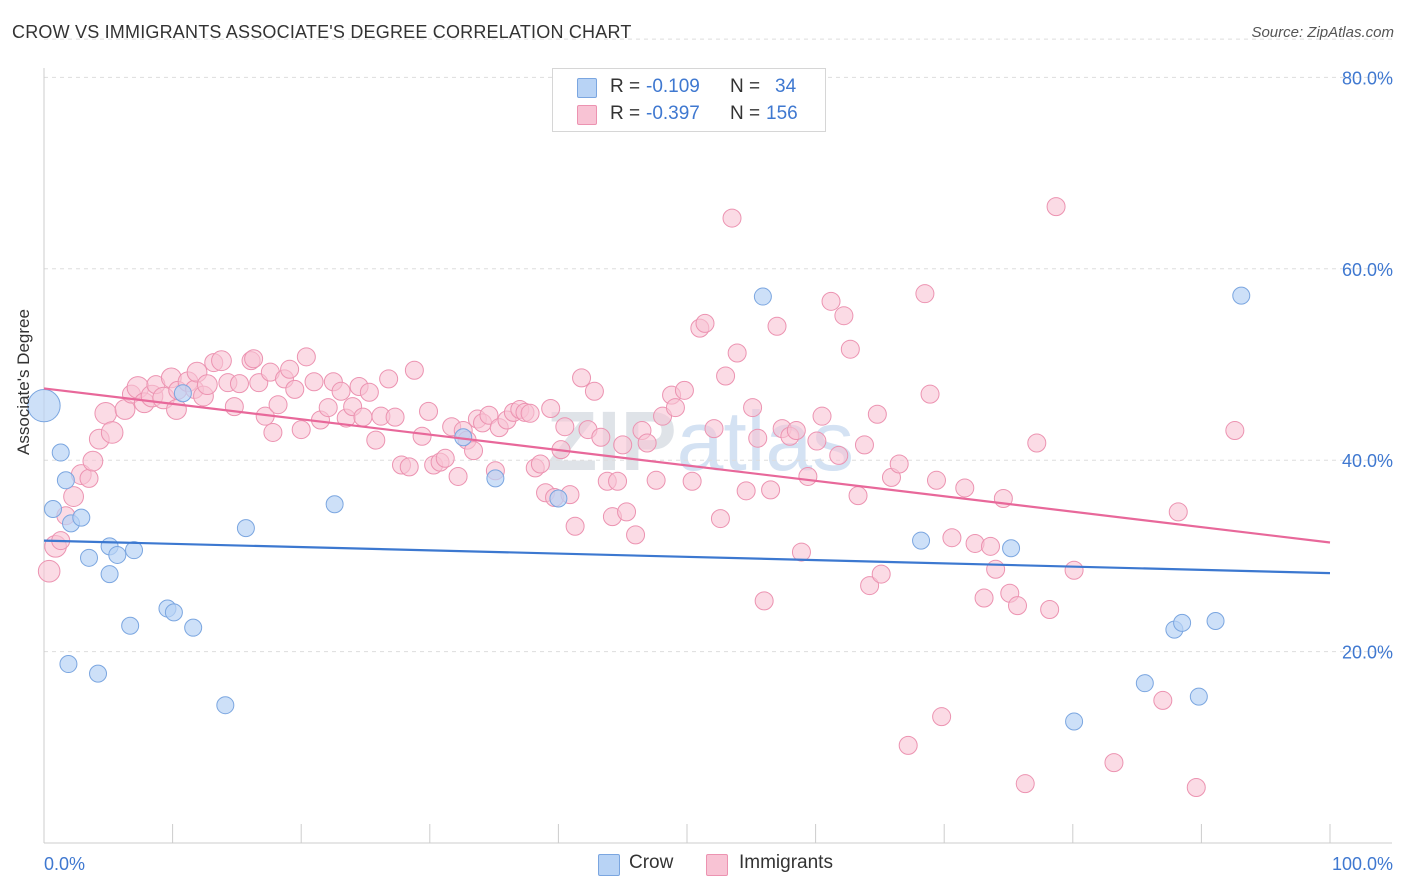  I want to click on crow-legend-label: Crow, so click(651, 862).